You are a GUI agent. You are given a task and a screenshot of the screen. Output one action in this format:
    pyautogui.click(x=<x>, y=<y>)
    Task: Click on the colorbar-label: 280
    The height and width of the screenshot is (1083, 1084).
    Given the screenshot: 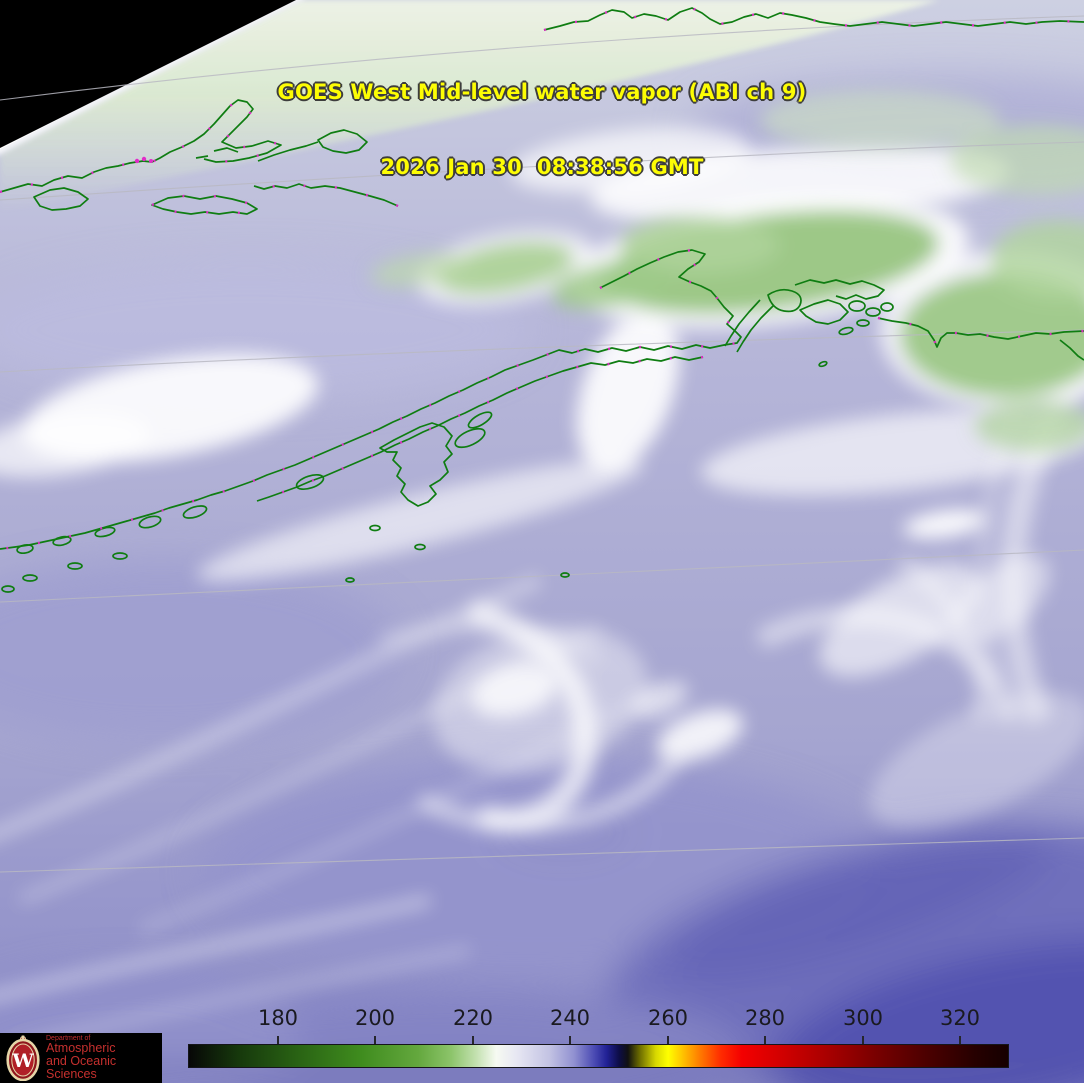 What is the action you would take?
    pyautogui.click(x=765, y=1018)
    